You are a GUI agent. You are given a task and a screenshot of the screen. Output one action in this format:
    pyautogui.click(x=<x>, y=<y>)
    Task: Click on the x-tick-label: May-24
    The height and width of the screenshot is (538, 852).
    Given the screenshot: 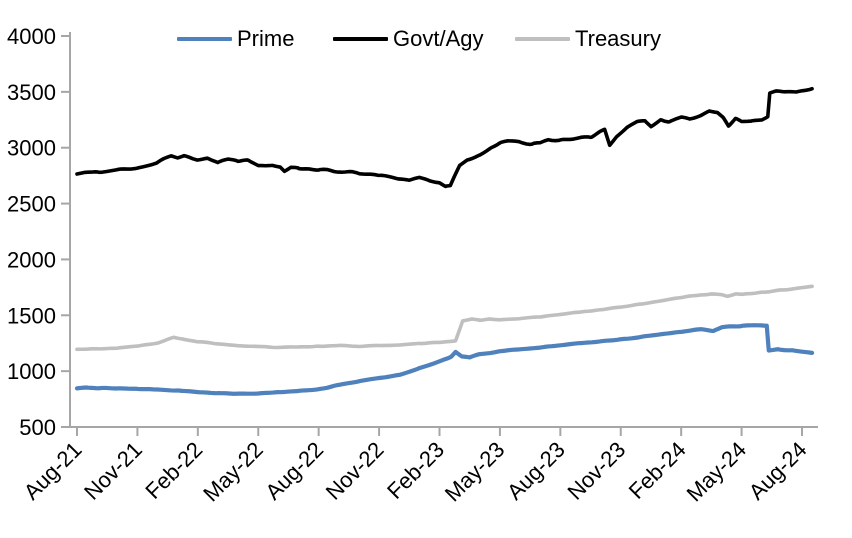 What is the action you would take?
    pyautogui.click(x=717, y=472)
    